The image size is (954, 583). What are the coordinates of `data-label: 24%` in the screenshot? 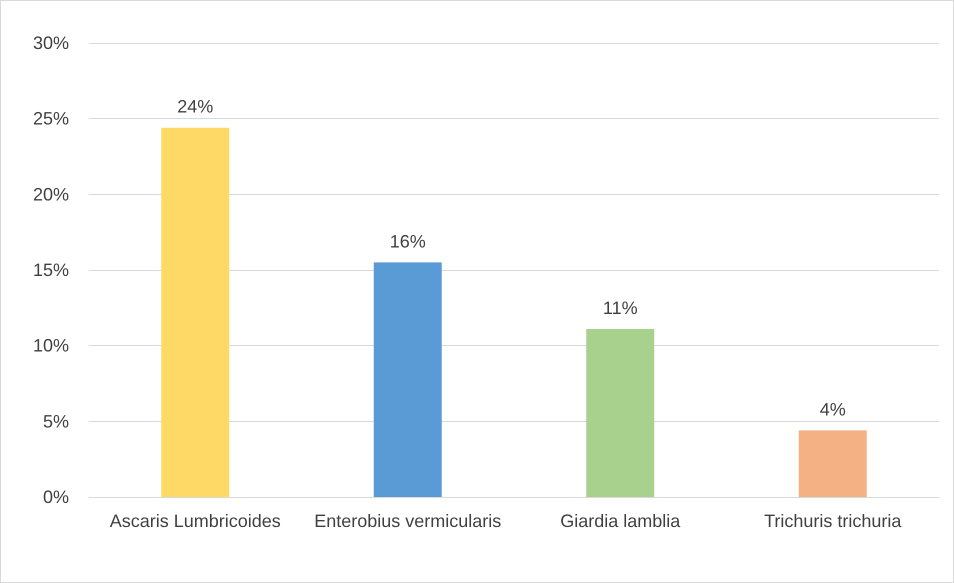 It's located at (195, 106).